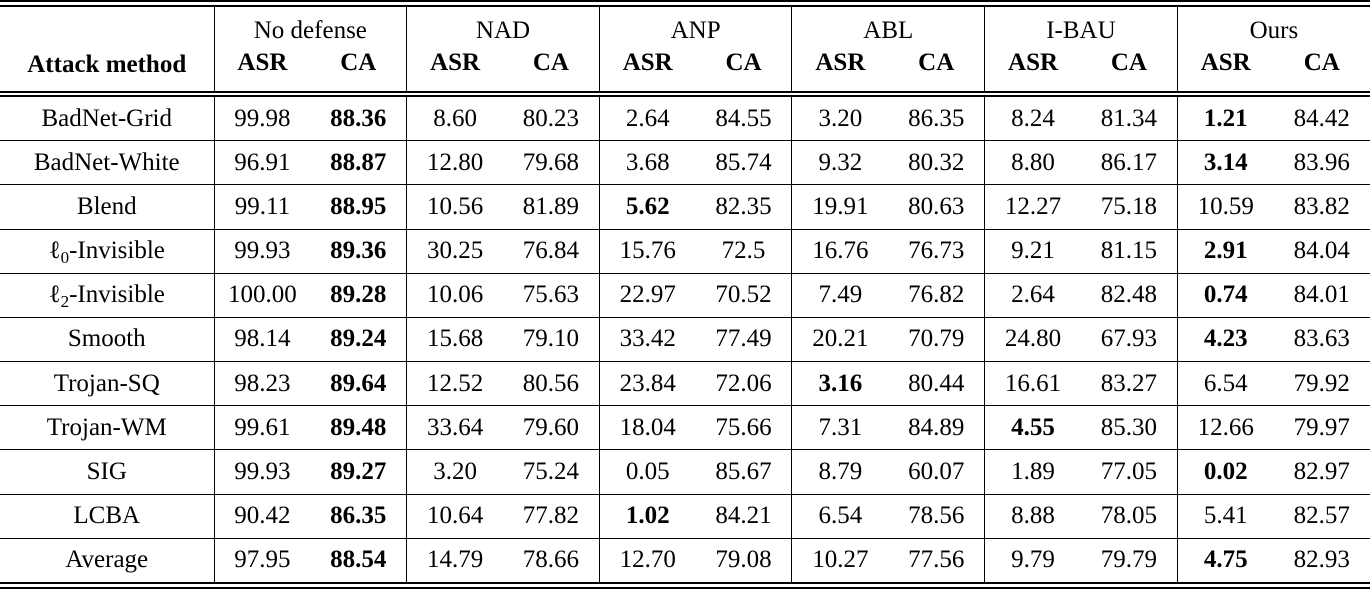  Describe the element at coordinates (840, 251) in the screenshot. I see `value-cell: 16.76` at that location.